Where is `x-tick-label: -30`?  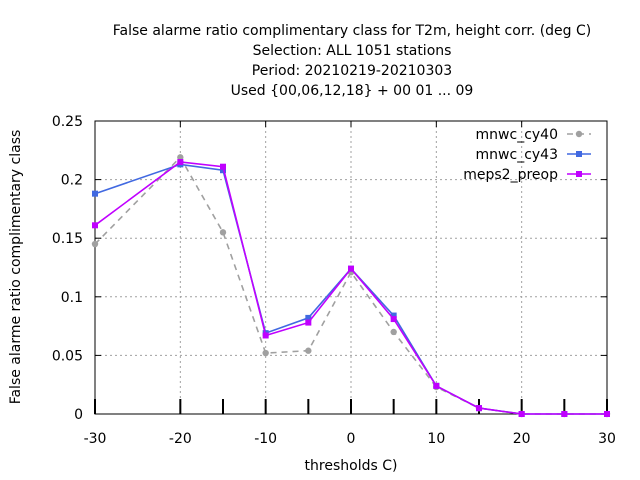
x-tick-label: -30 is located at coordinates (95, 439).